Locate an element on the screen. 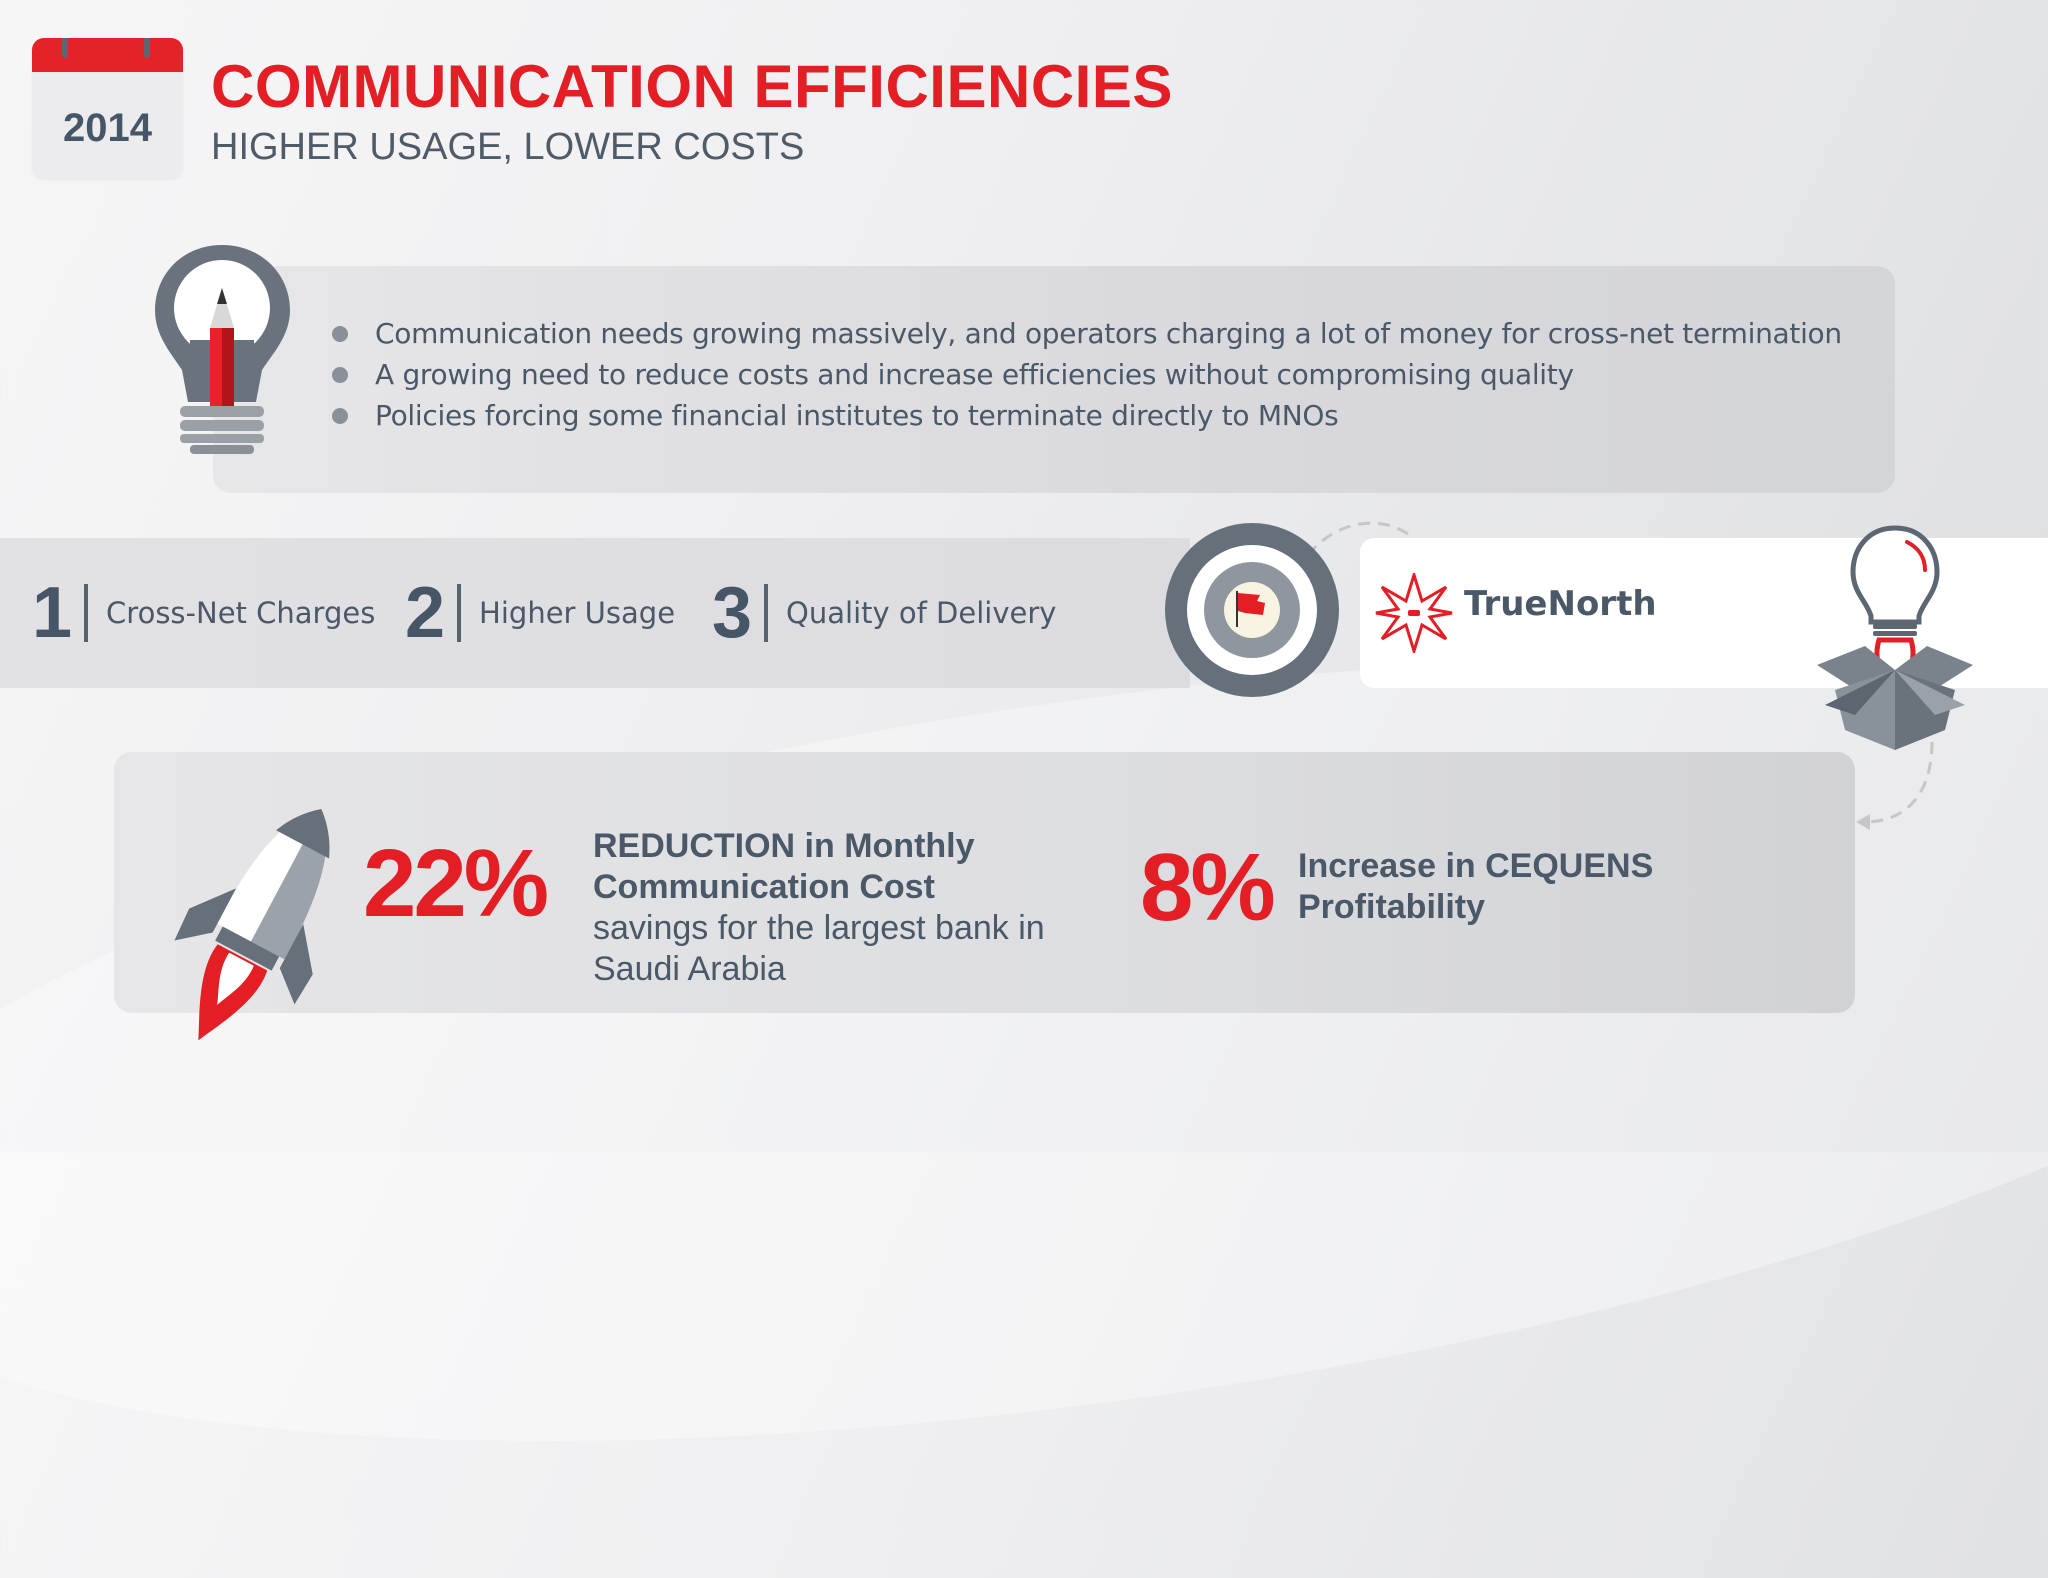  stat-headline: Communication Cost is located at coordinates (764, 887).